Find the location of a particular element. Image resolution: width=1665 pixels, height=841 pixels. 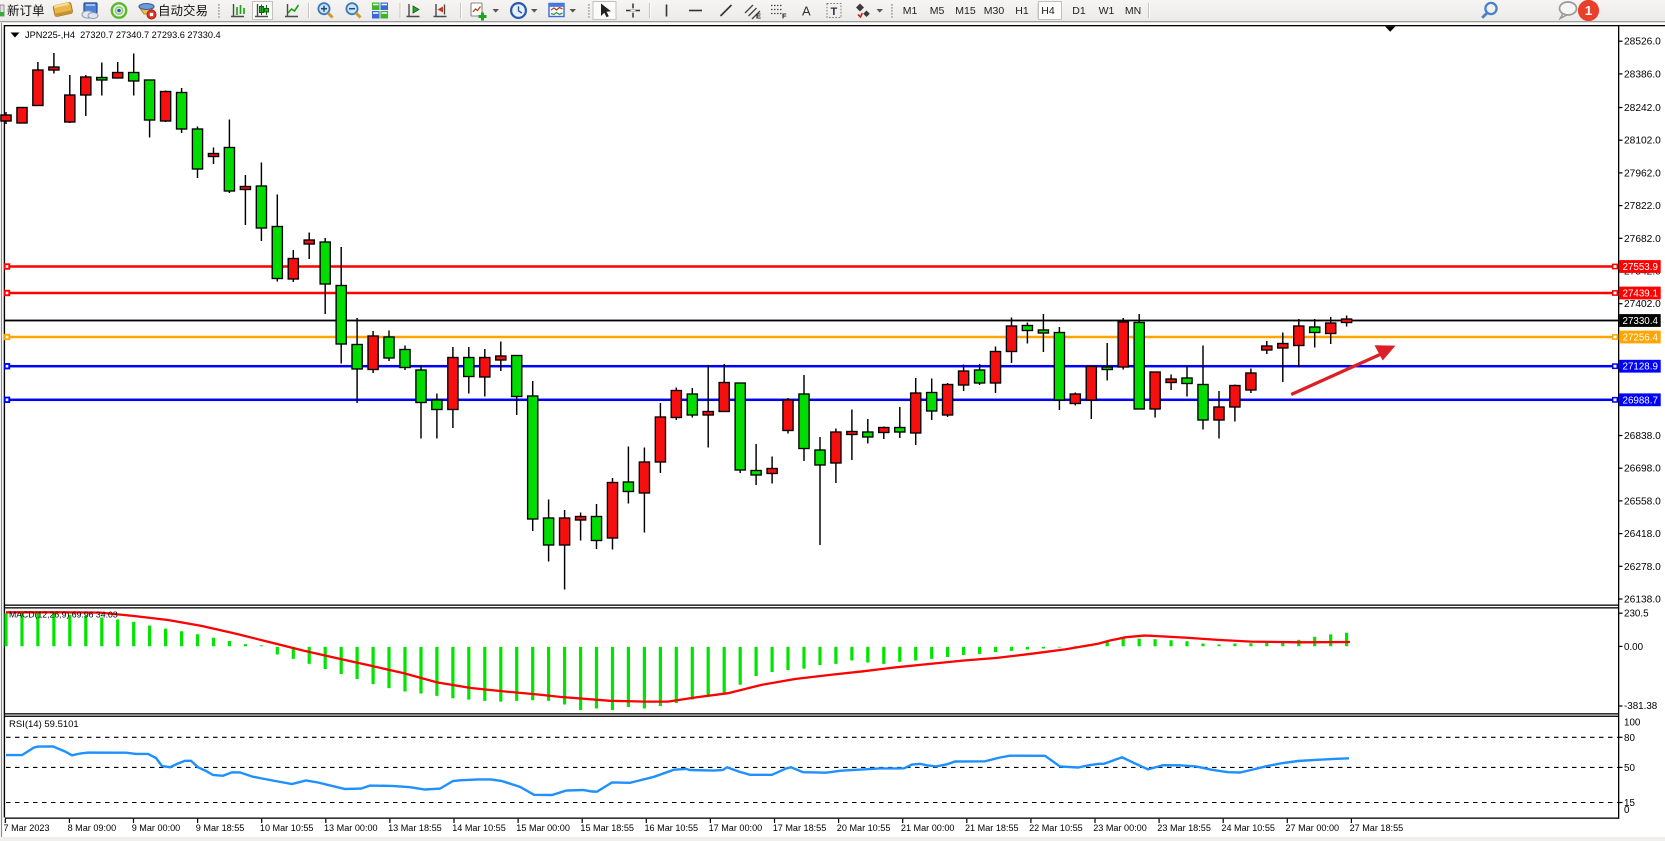

svg-text: 26278.0 is located at coordinates (1642, 567).